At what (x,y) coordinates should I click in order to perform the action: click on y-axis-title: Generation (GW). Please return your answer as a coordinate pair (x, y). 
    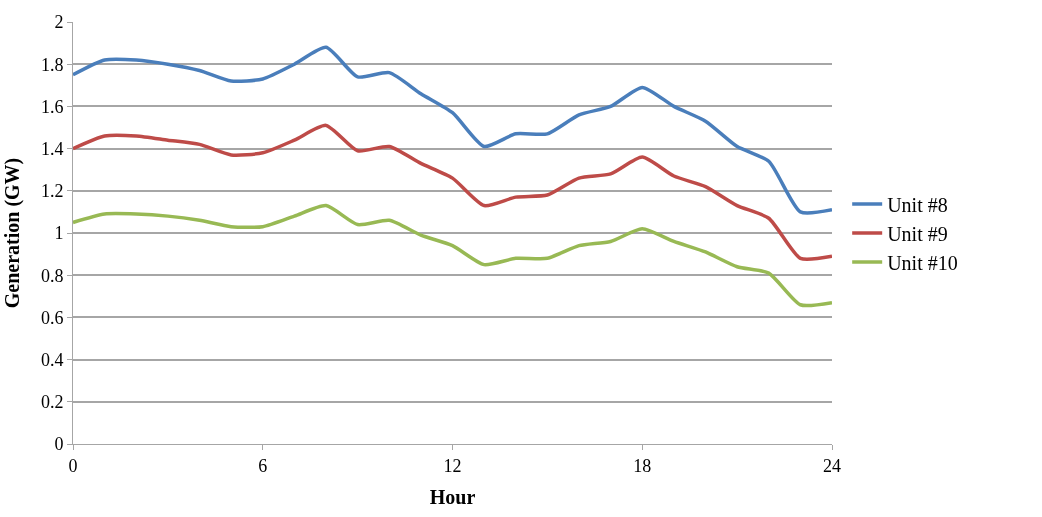
    Looking at the image, I should click on (13, 233).